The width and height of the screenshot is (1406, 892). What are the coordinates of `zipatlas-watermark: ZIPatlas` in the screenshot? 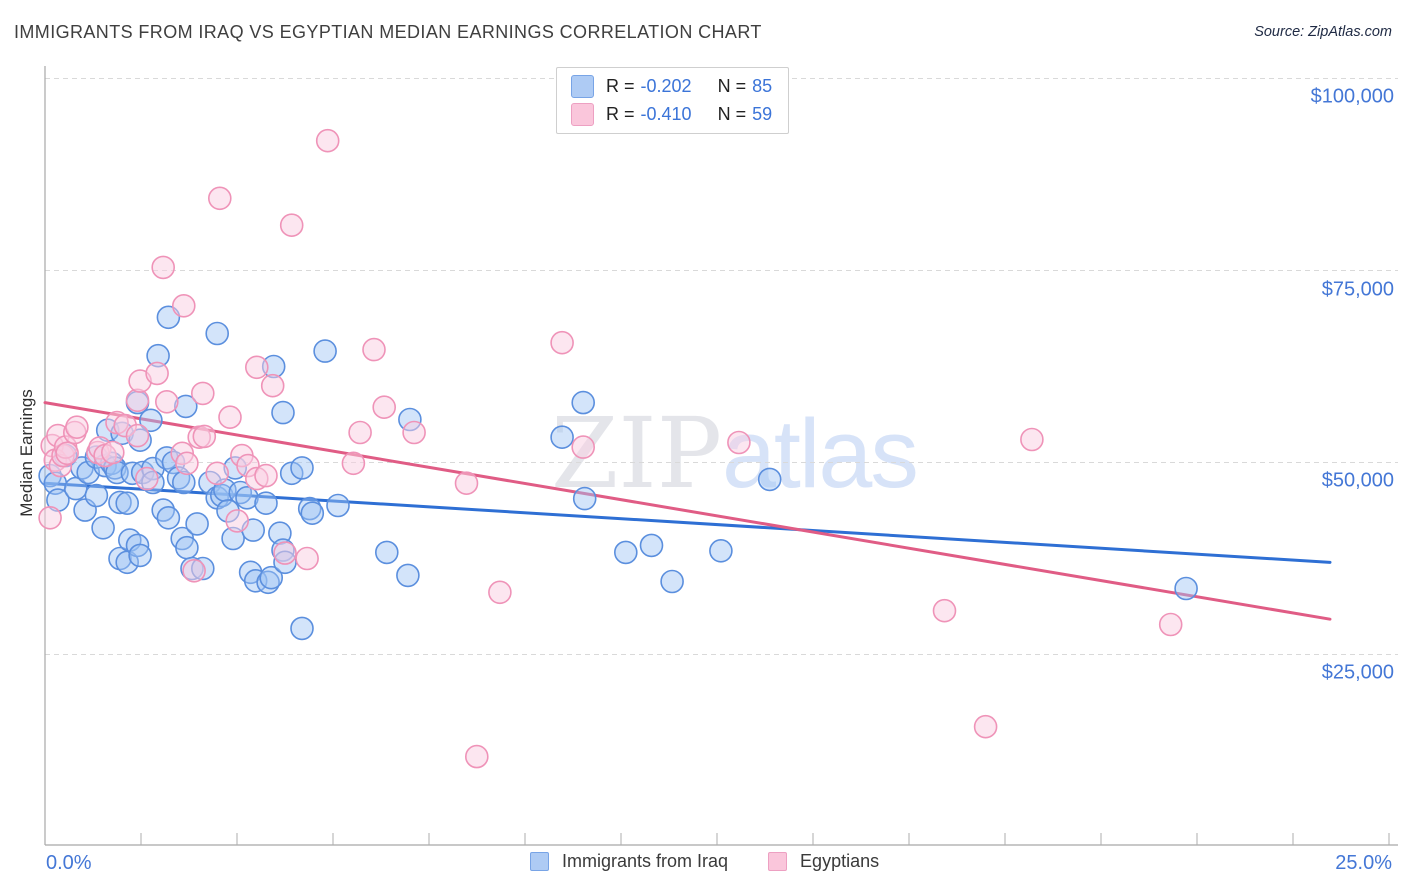 It's located at (735, 453).